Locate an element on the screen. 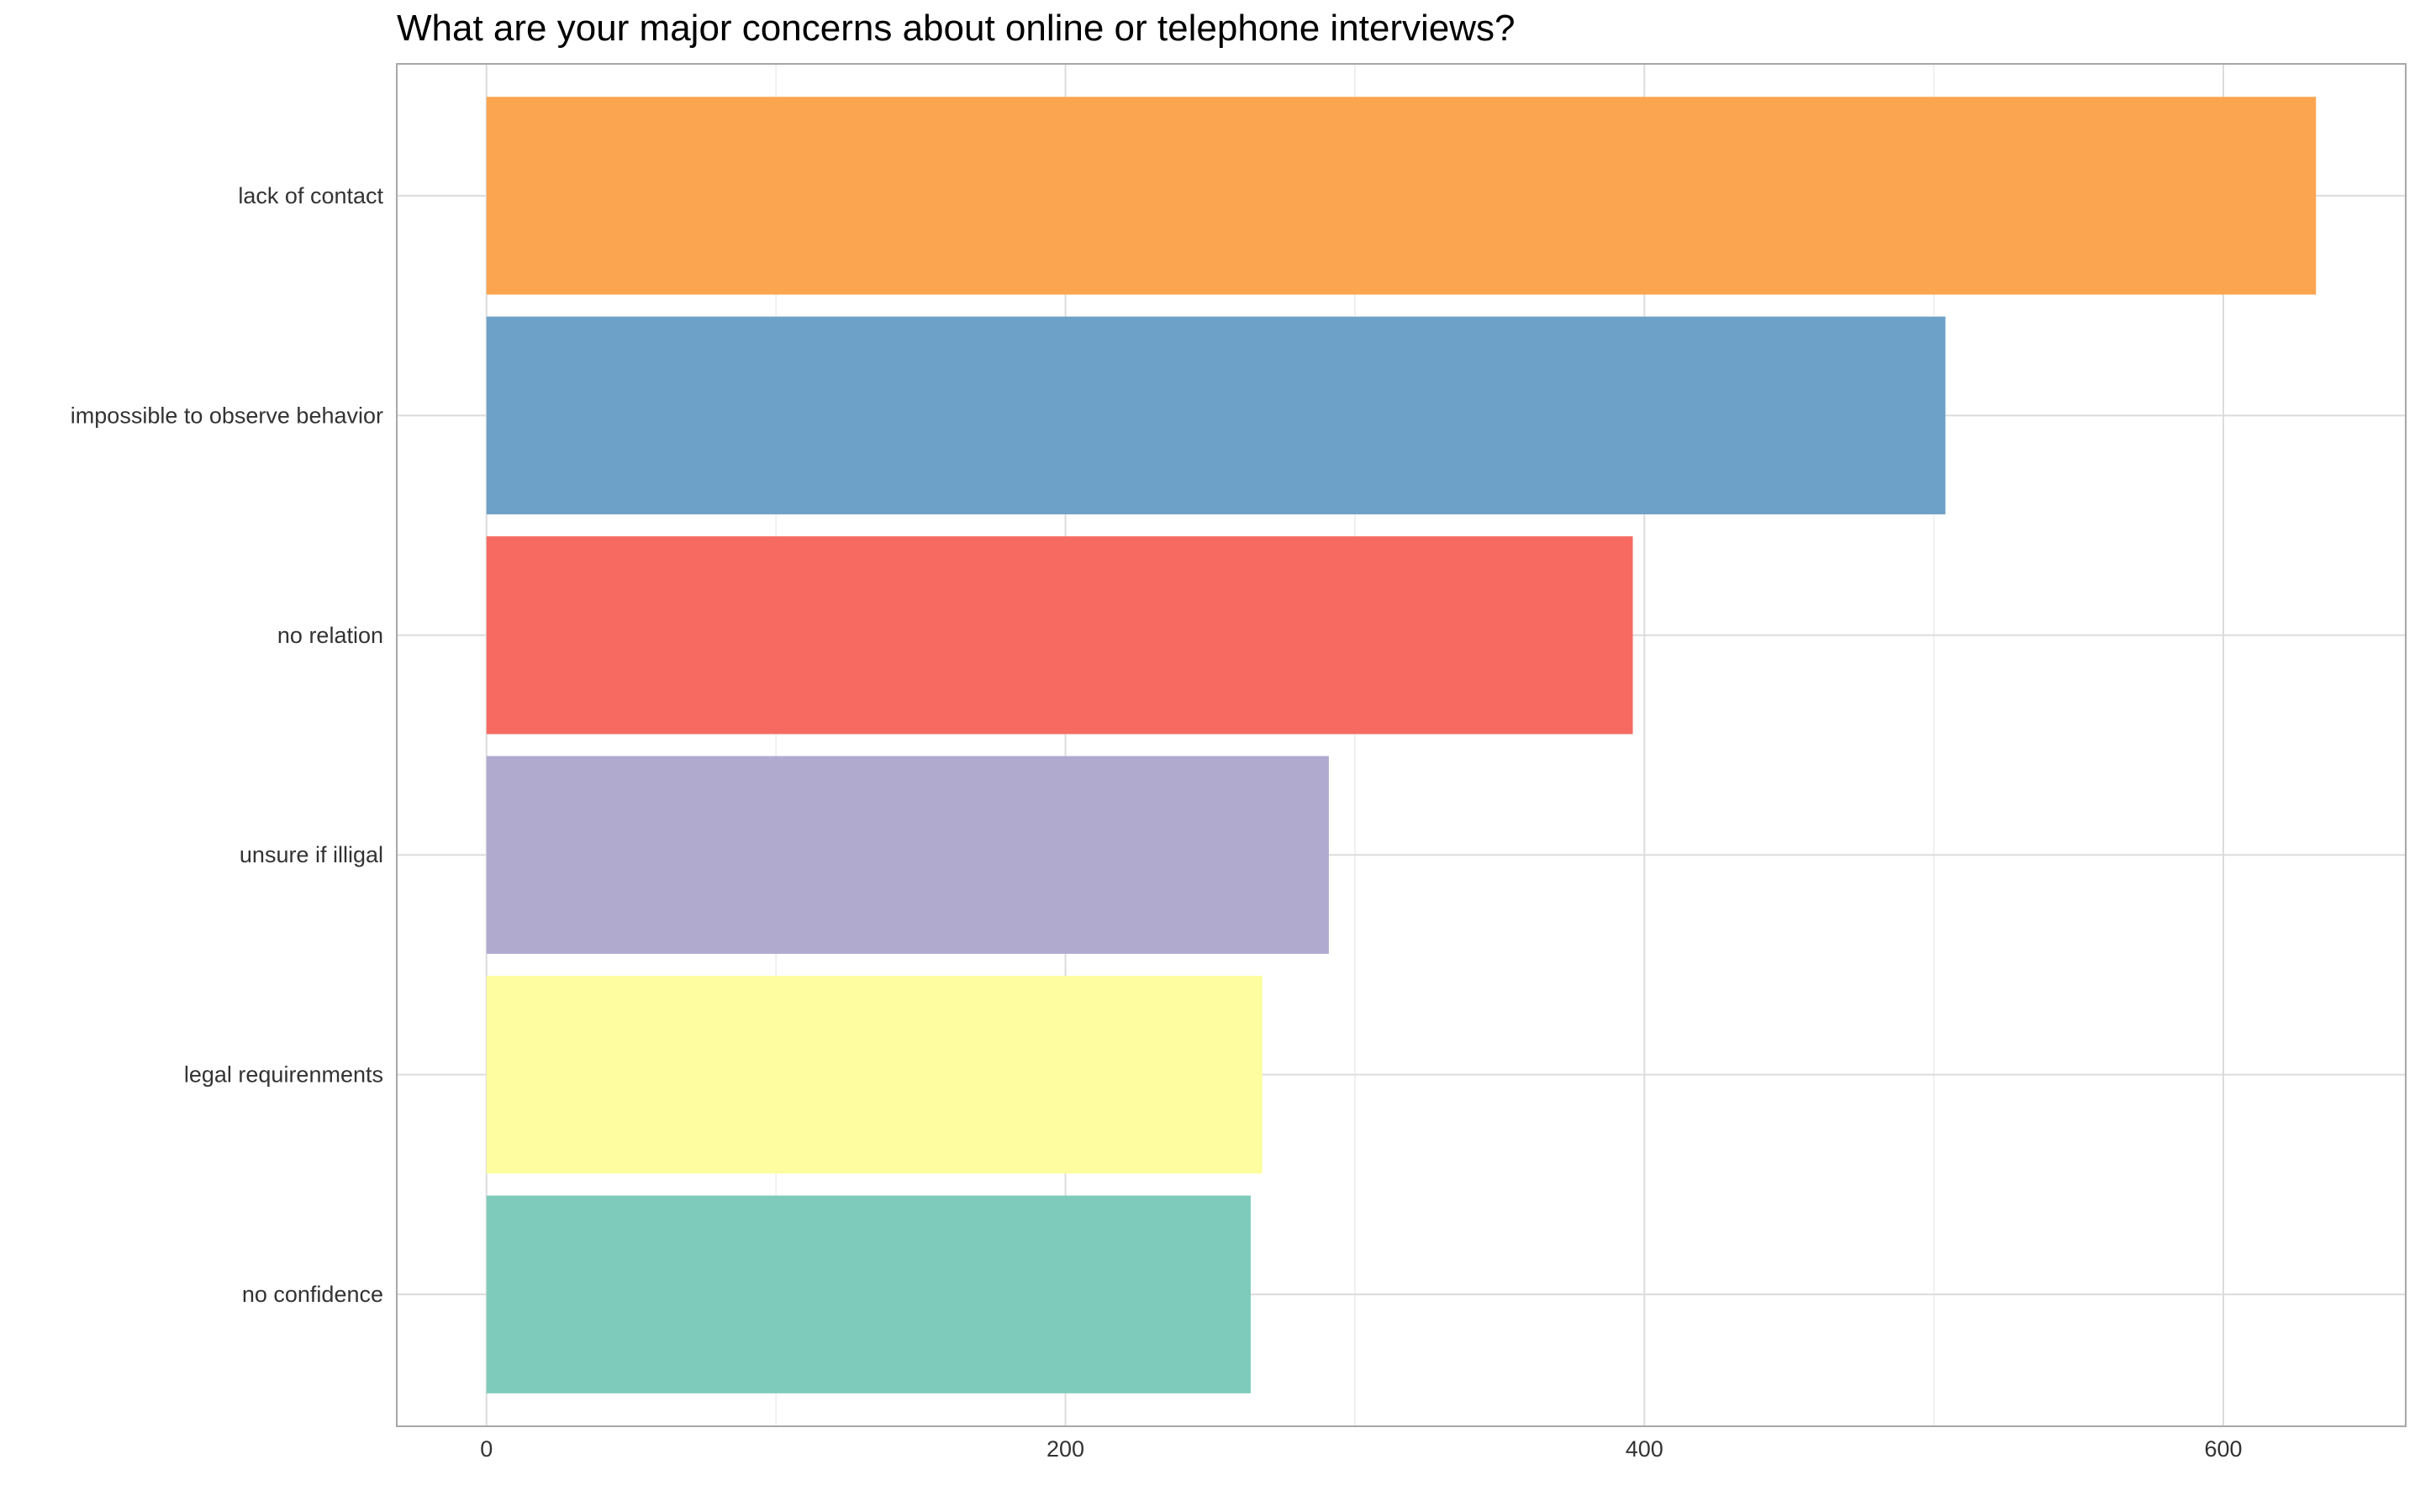 The width and height of the screenshot is (2420, 1512). category-label: no confidence is located at coordinates (312, 1294).